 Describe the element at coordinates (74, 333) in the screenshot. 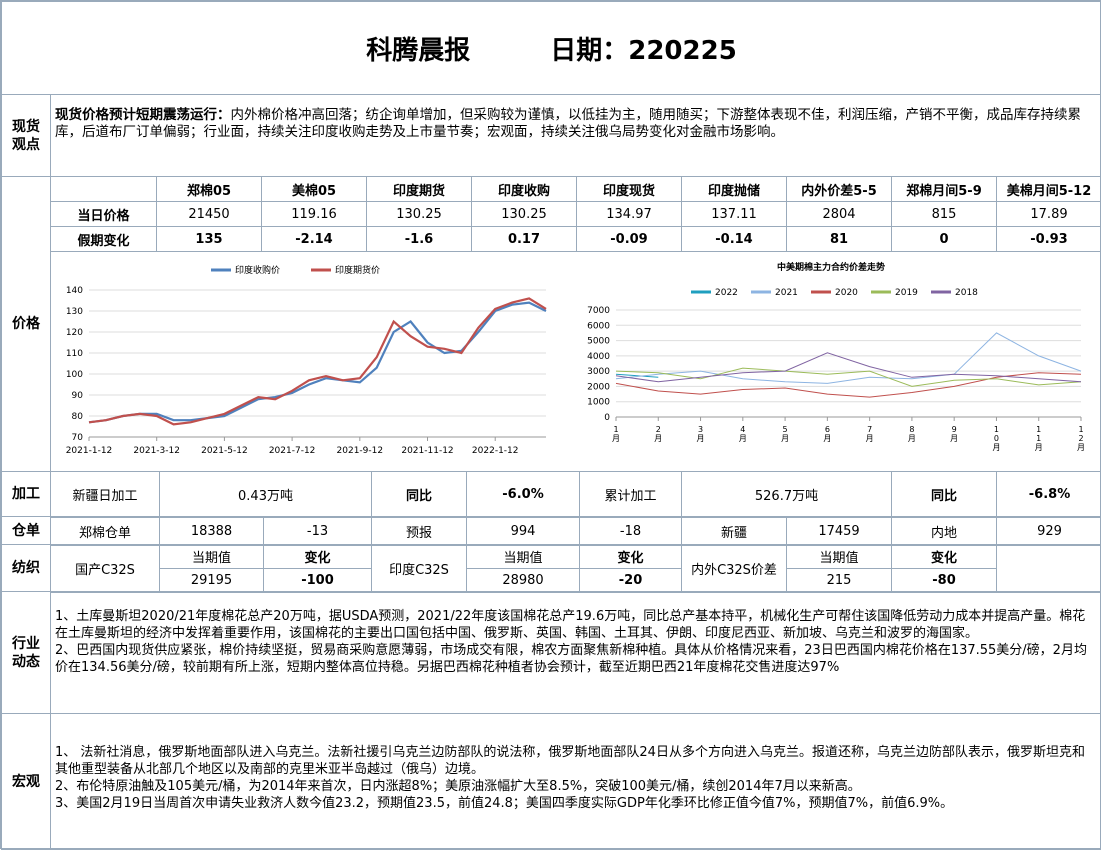

I see `y-tick-label: 120` at that location.